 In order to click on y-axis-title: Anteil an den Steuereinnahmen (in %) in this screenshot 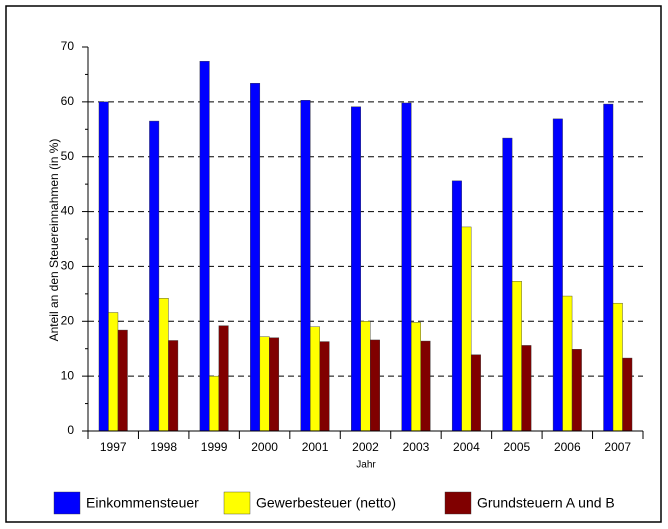, I will do `click(54, 240)`.